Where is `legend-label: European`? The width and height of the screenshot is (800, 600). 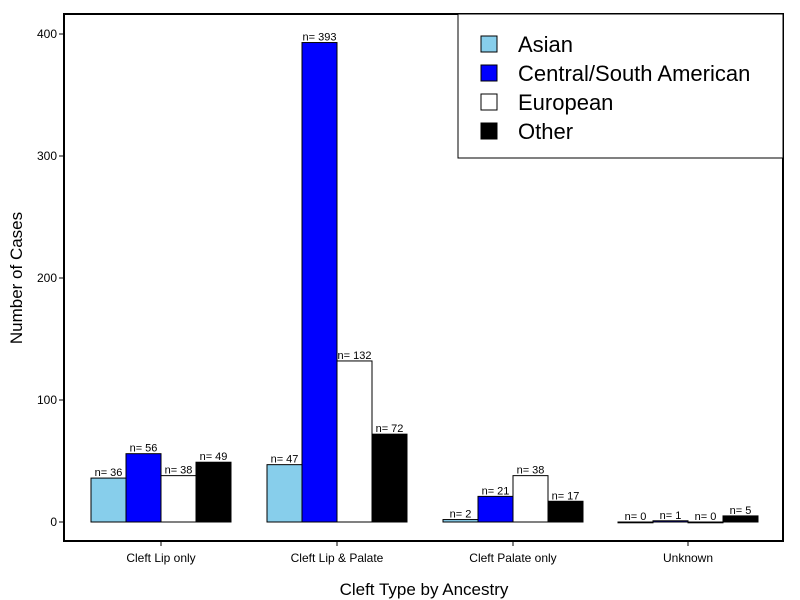 legend-label: European is located at coordinates (565, 102).